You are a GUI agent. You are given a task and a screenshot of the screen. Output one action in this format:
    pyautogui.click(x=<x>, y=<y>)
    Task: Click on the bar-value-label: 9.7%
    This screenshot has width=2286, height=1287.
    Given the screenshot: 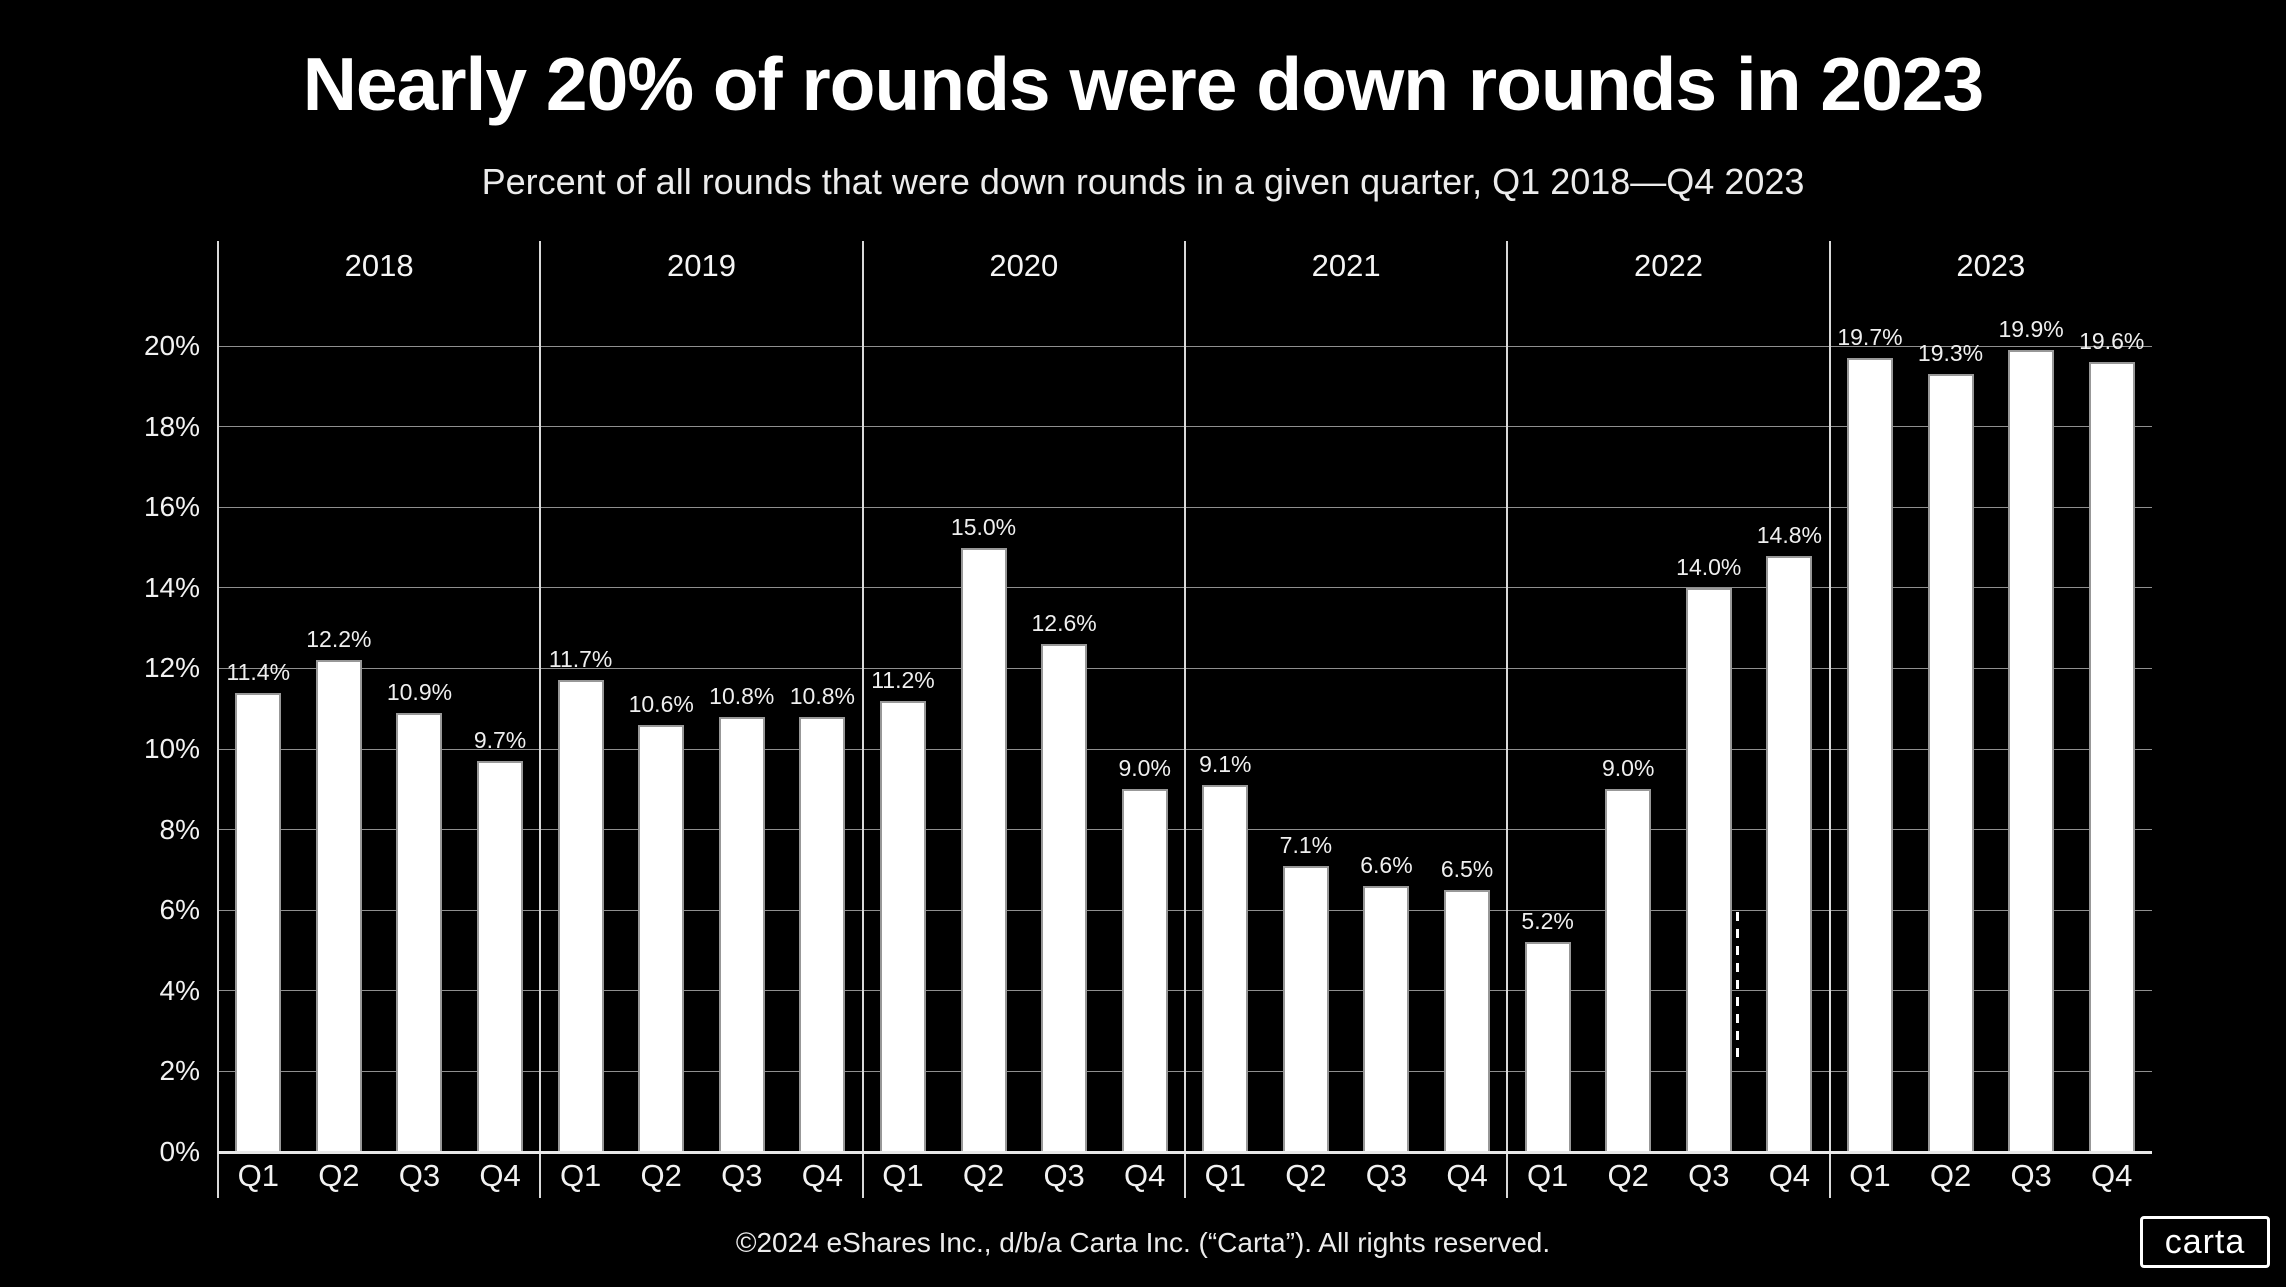 What is the action you would take?
    pyautogui.click(x=500, y=740)
    